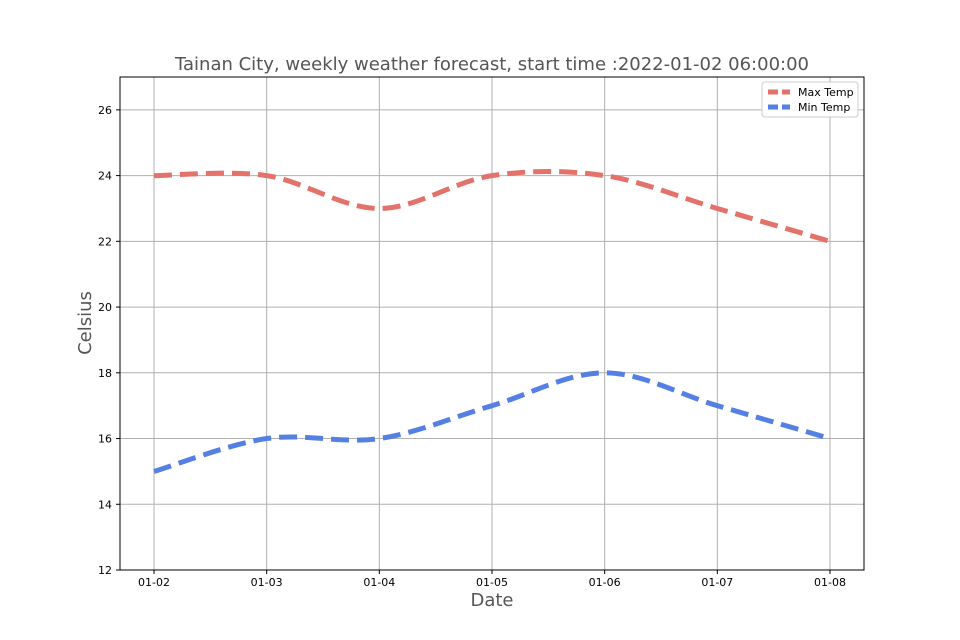 The width and height of the screenshot is (960, 640). What do you see at coordinates (105, 176) in the screenshot?
I see `y-tick-label: 24` at bounding box center [105, 176].